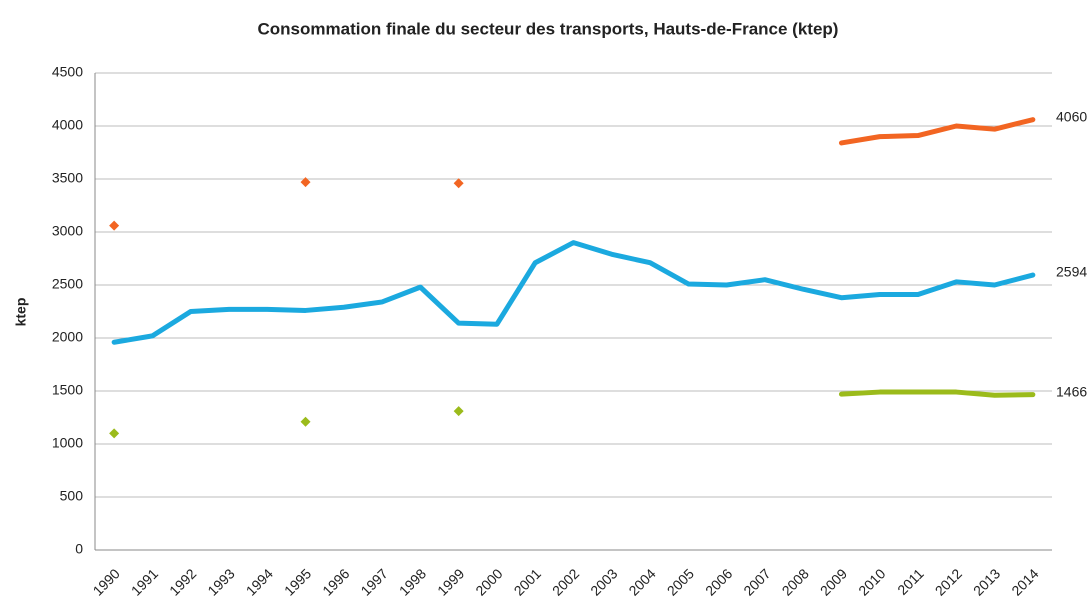 The height and width of the screenshot is (608, 1090). What do you see at coordinates (67, 284) in the screenshot?
I see `y-tick-label: 2500` at bounding box center [67, 284].